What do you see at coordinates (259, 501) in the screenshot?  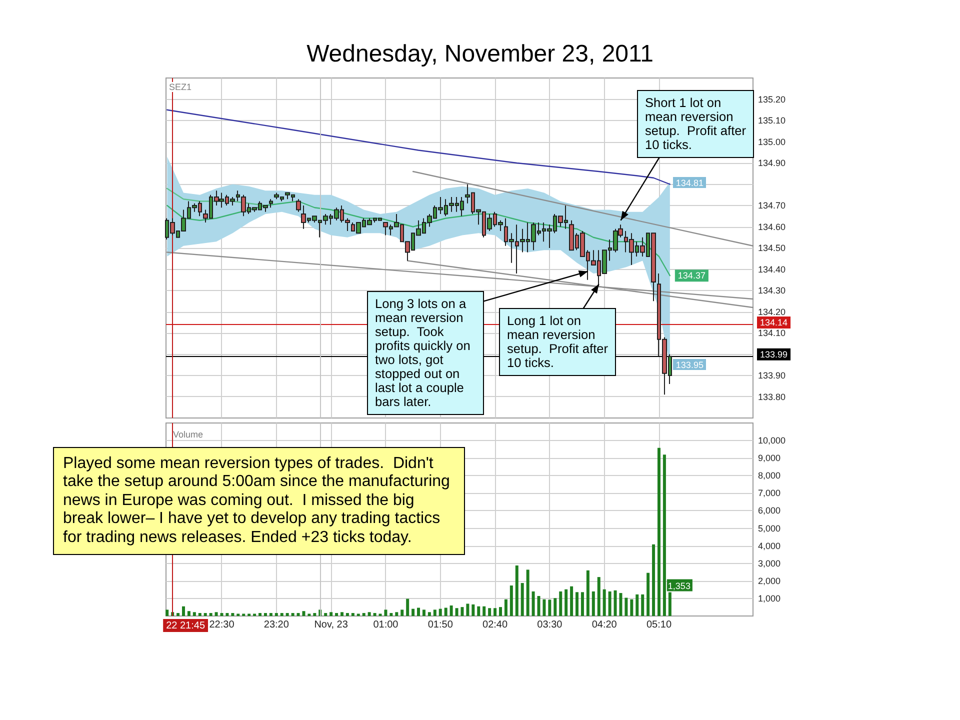 I see `annotation: Played some mean reversion types of trades. Didn't take the setup around 5:00am since the manufacturing news in Europe was coming out. I missed the big break lower– I have yet to develop any trading tactics for trading news releases. Ended +23 ticks today.` at bounding box center [259, 501].